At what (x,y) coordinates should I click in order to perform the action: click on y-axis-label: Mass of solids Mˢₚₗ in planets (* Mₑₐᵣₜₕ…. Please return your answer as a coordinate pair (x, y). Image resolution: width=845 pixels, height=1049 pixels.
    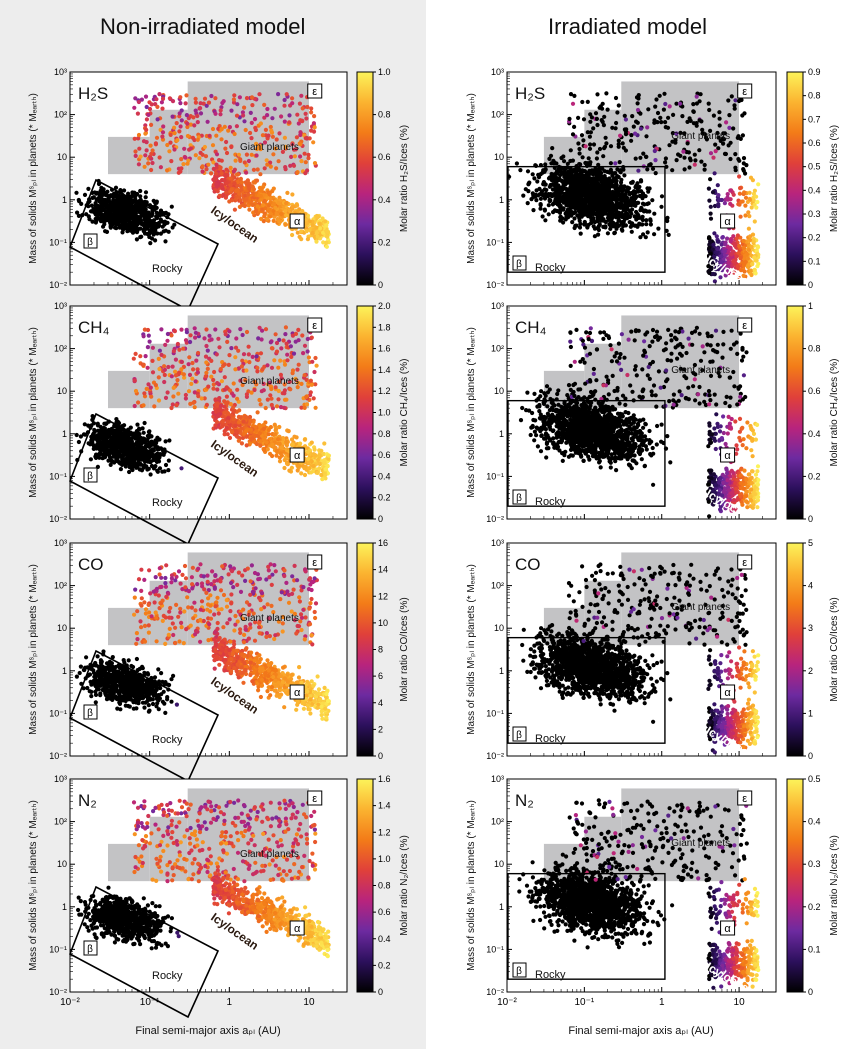
    Looking at the image, I should click on (471, 178).